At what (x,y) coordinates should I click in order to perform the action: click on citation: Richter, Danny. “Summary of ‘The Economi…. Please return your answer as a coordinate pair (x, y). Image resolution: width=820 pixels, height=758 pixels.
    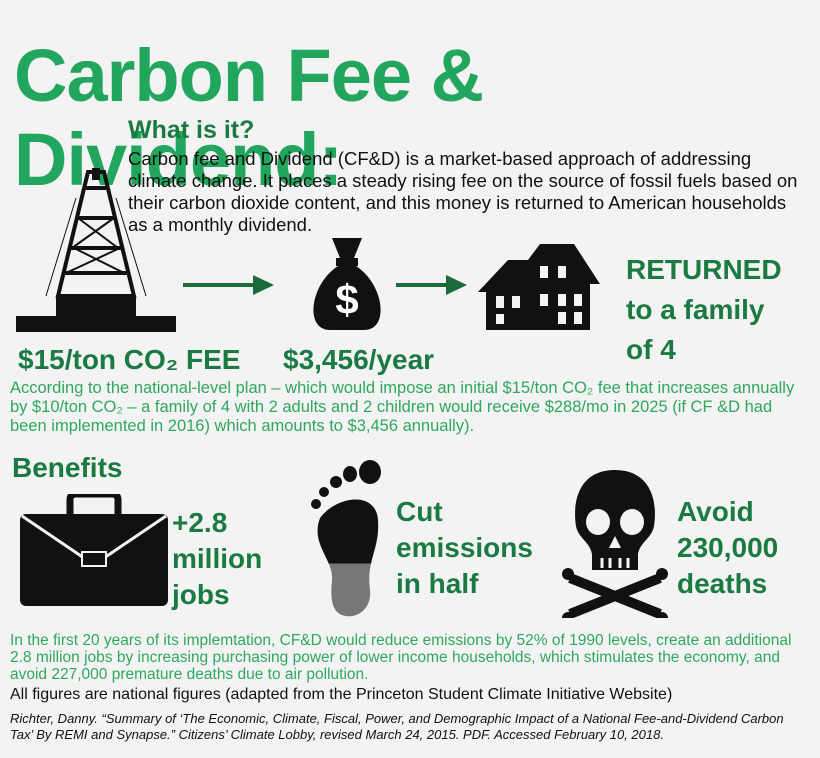
    Looking at the image, I should click on (397, 726).